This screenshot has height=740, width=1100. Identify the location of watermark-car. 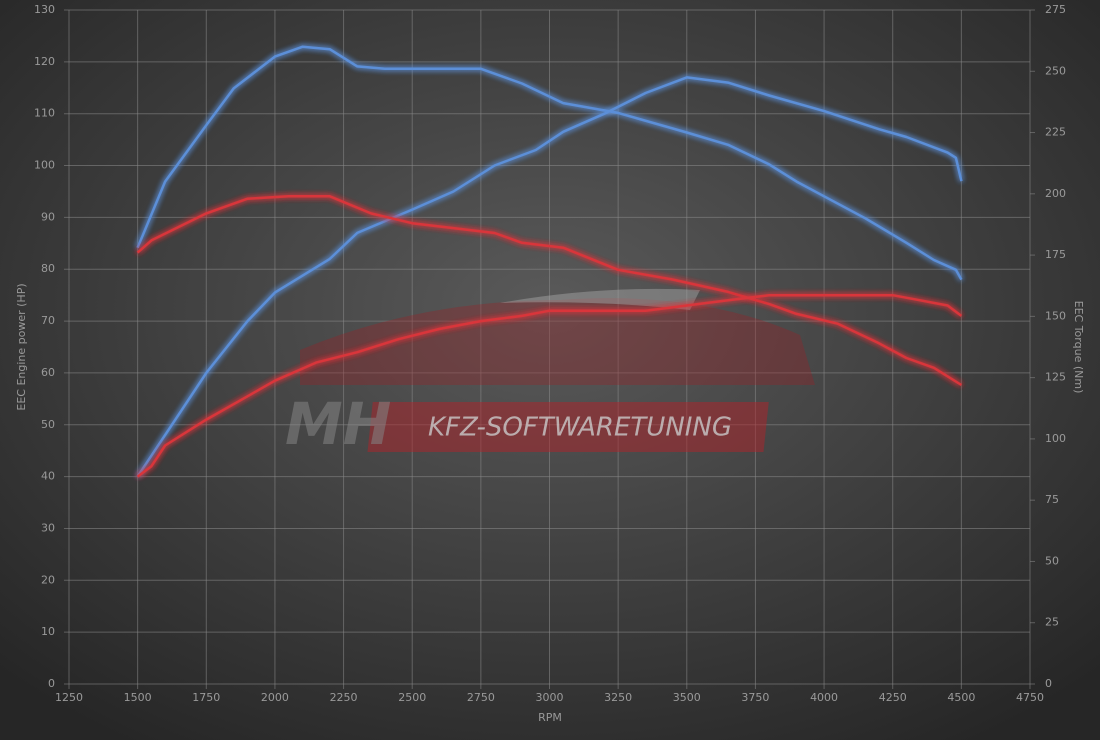
(557, 341).